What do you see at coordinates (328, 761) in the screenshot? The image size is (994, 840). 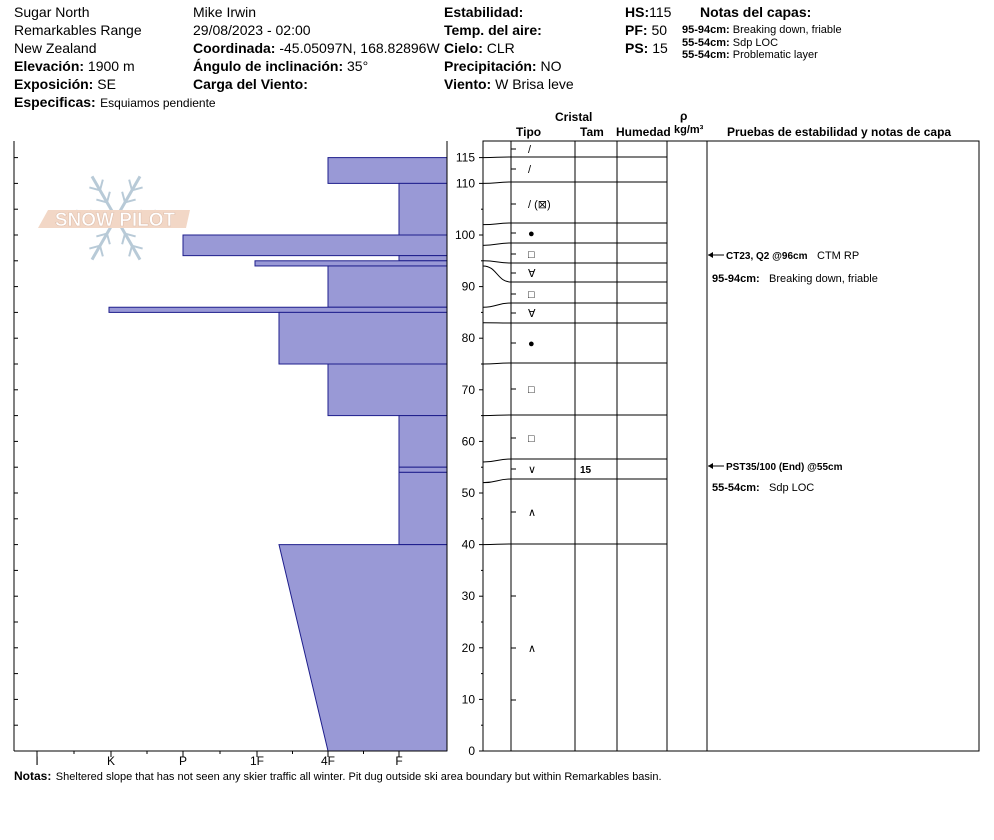 I see `hardness-tick-label: 4F` at bounding box center [328, 761].